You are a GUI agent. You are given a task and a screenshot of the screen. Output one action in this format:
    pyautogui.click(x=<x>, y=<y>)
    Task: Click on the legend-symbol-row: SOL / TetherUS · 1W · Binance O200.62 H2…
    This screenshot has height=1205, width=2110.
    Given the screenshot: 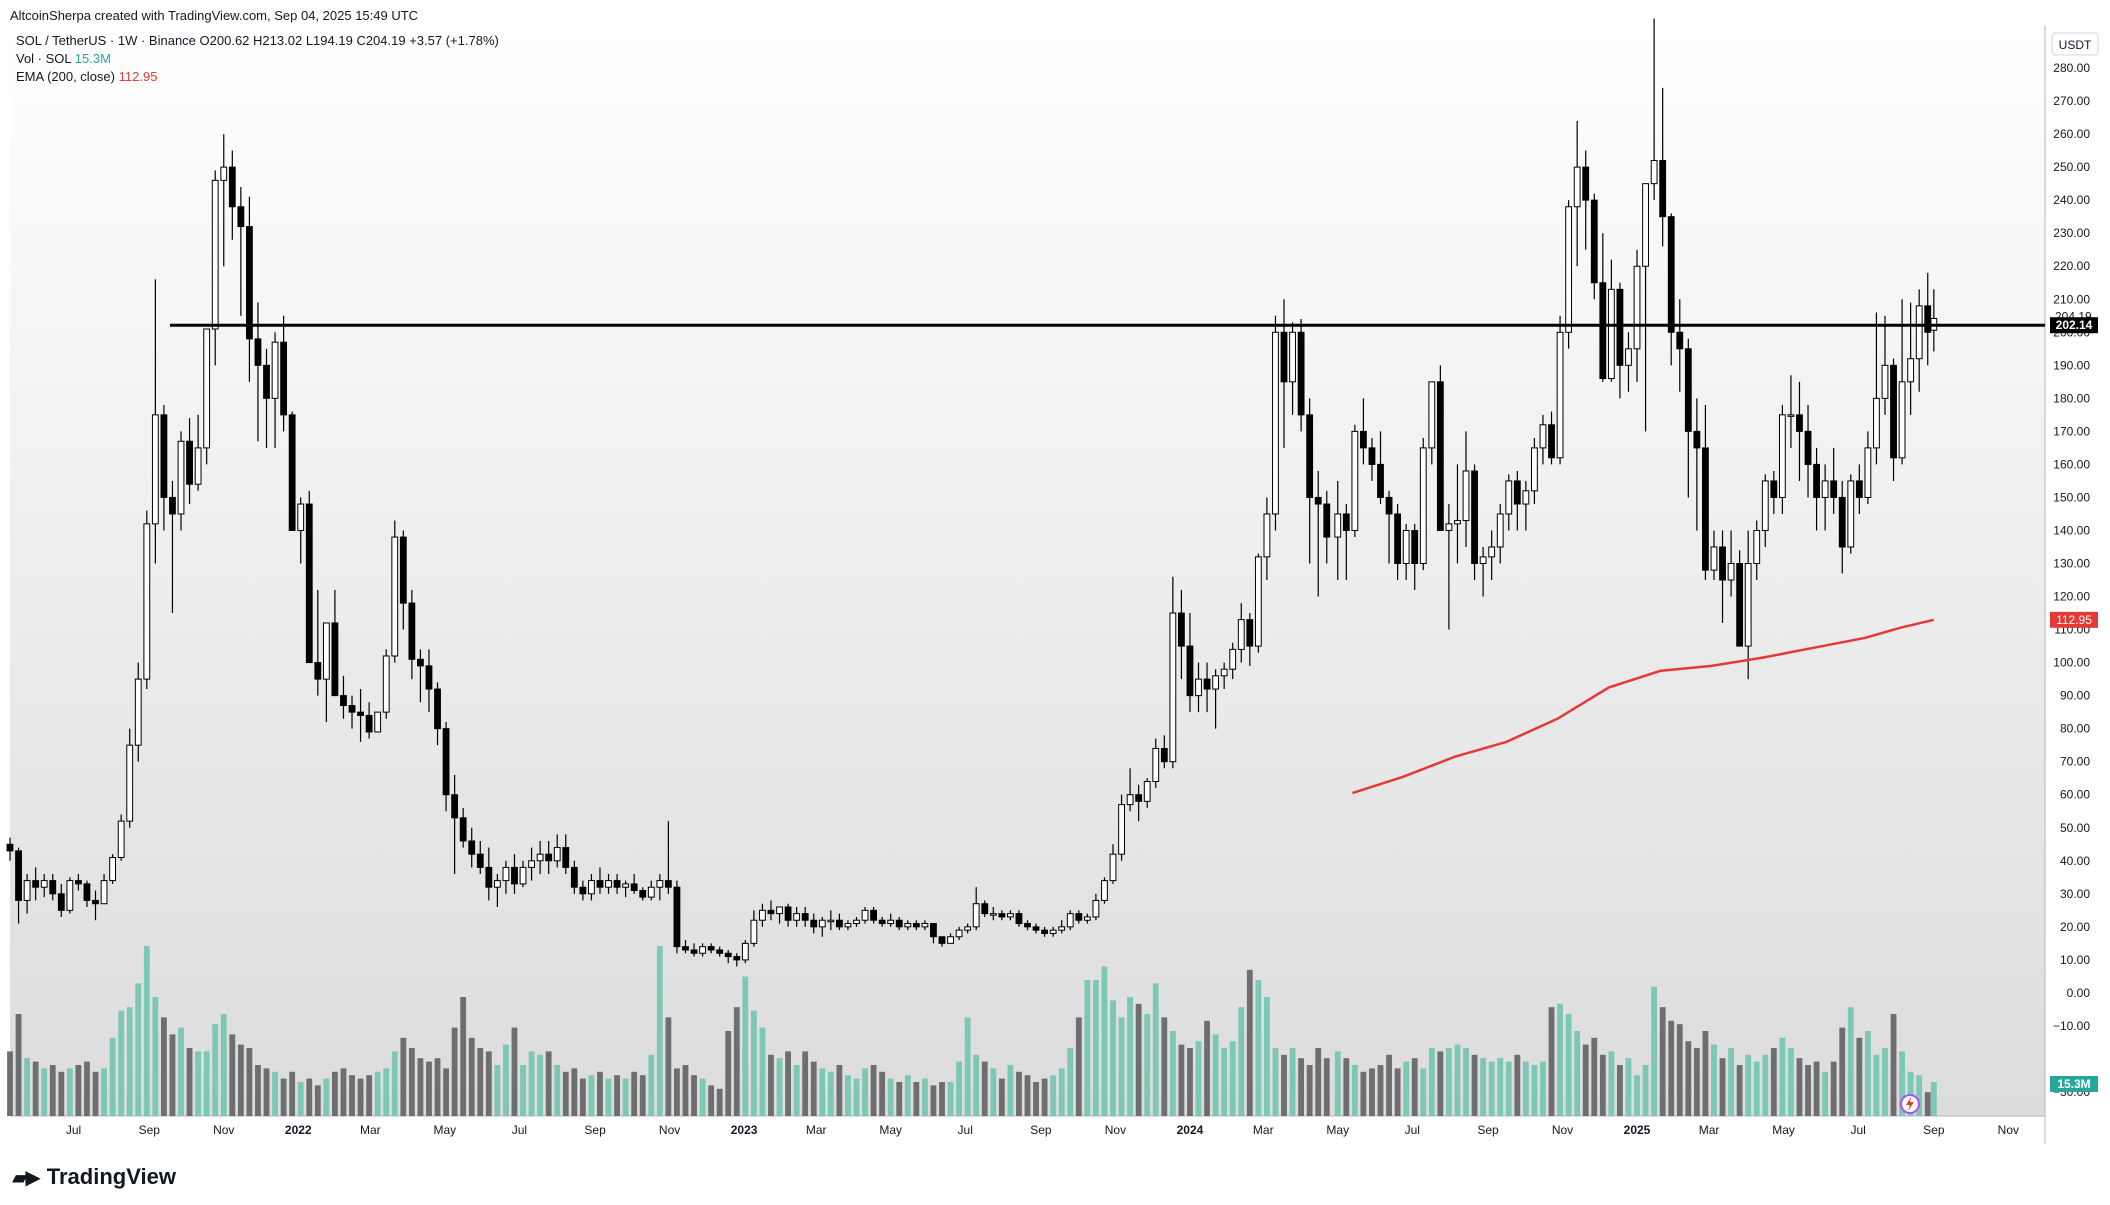 What is the action you would take?
    pyautogui.click(x=257, y=41)
    